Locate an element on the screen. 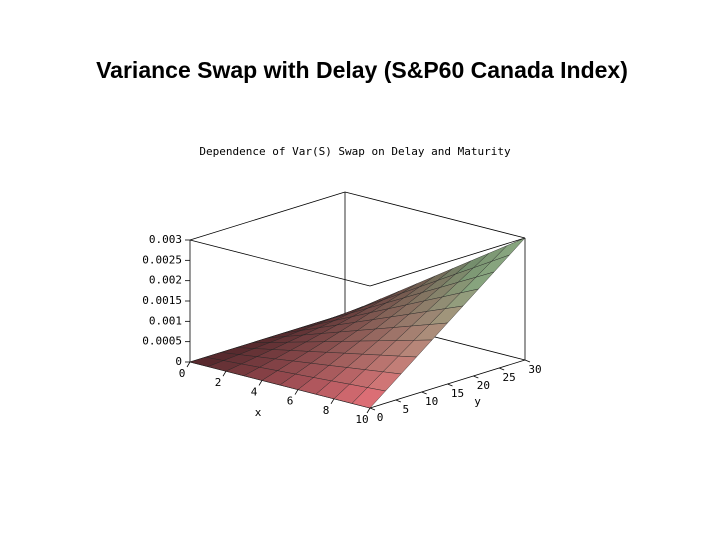  z-tick-label: 0.003 is located at coordinates (165, 239).